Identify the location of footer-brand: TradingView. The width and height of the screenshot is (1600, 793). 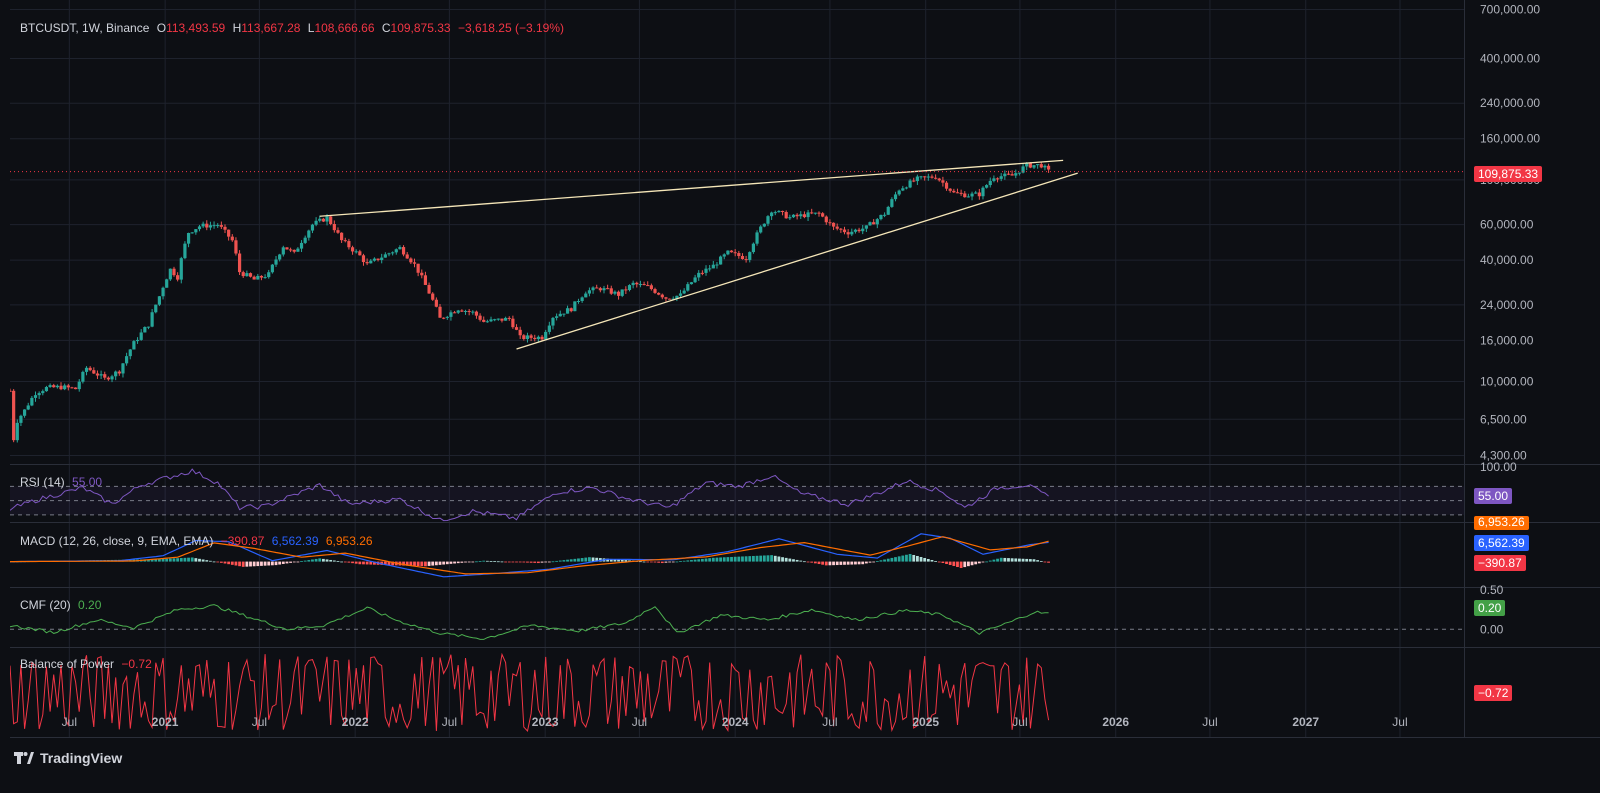
(68, 758).